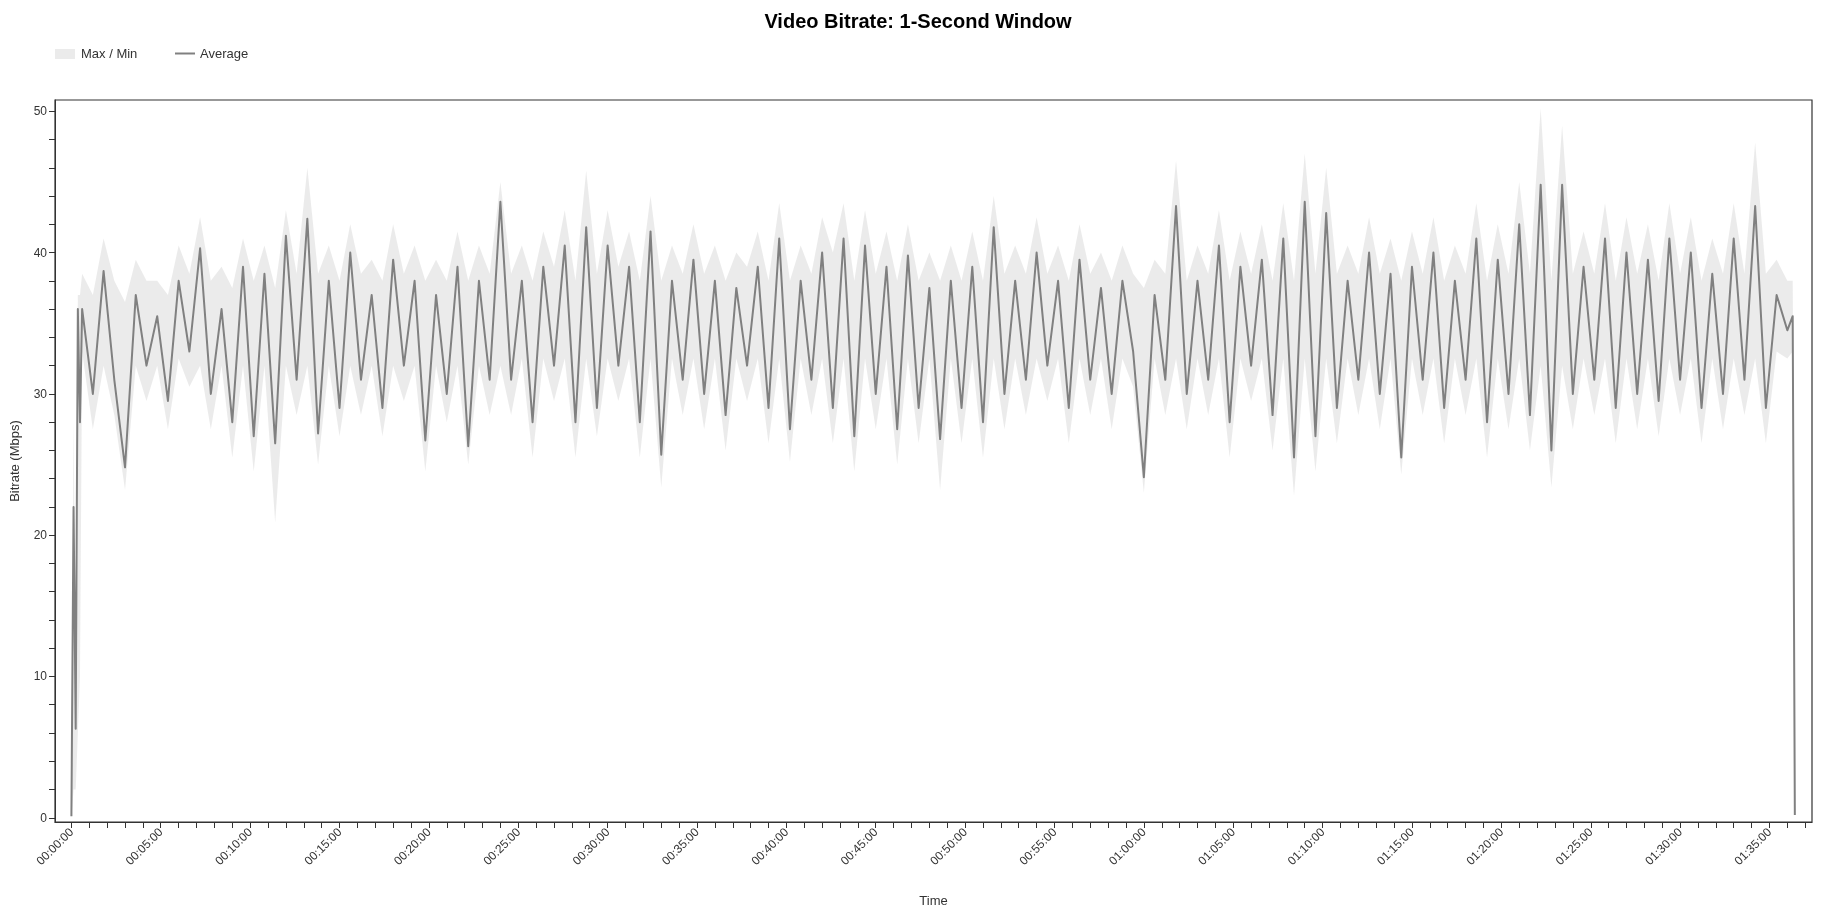 This screenshot has height=917, width=1836. What do you see at coordinates (14, 461) in the screenshot?
I see `y-axis-title: Bitrate (Mbps)` at bounding box center [14, 461].